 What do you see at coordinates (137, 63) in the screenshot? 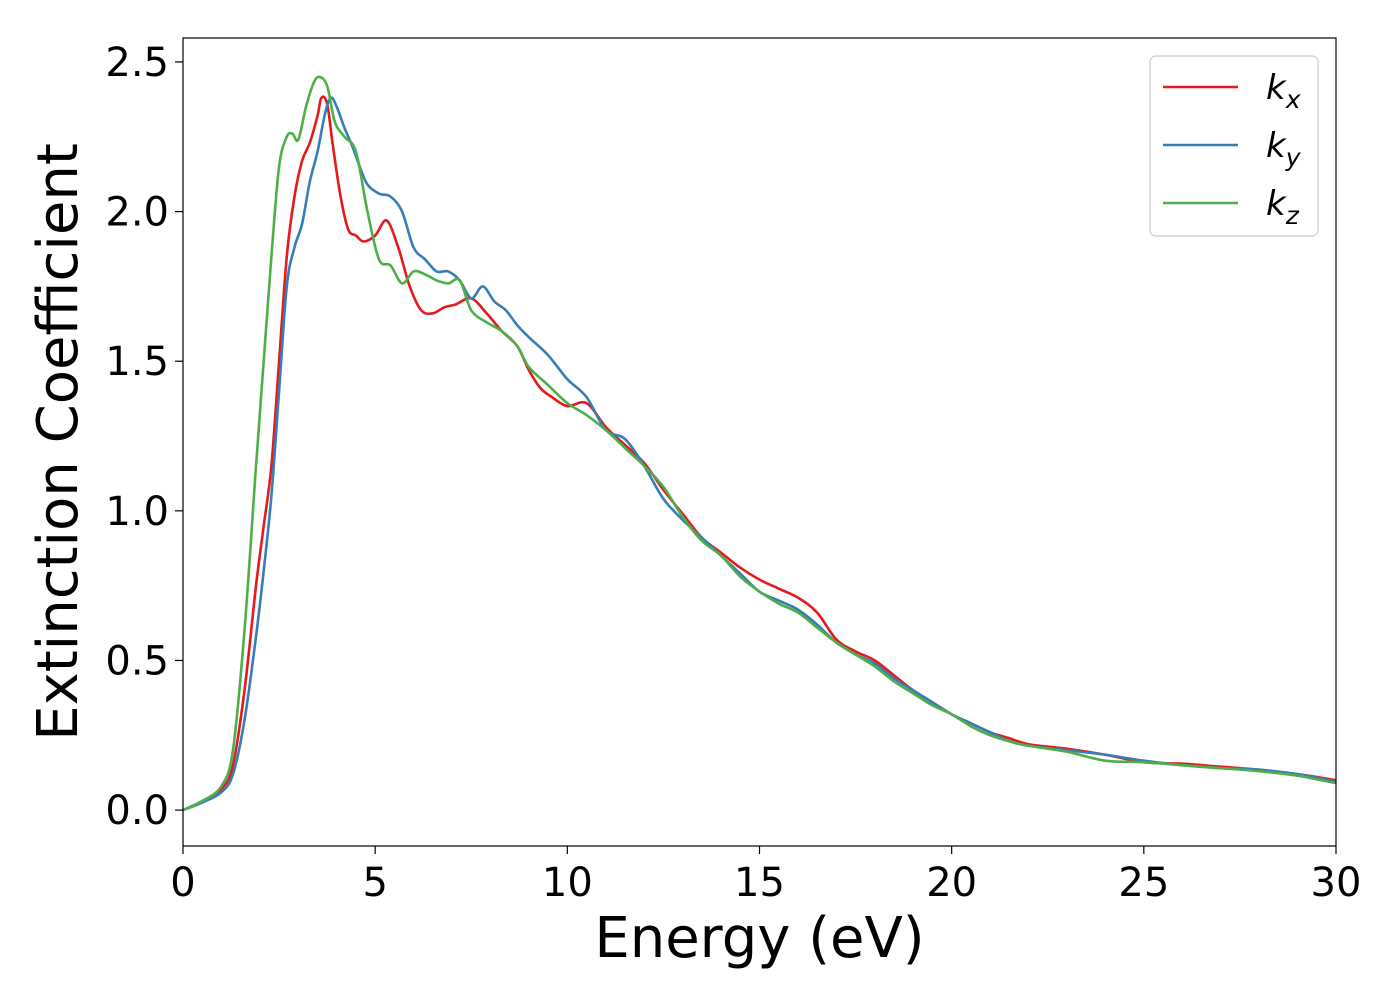
I see `y-tick-label: 2.5` at bounding box center [137, 63].